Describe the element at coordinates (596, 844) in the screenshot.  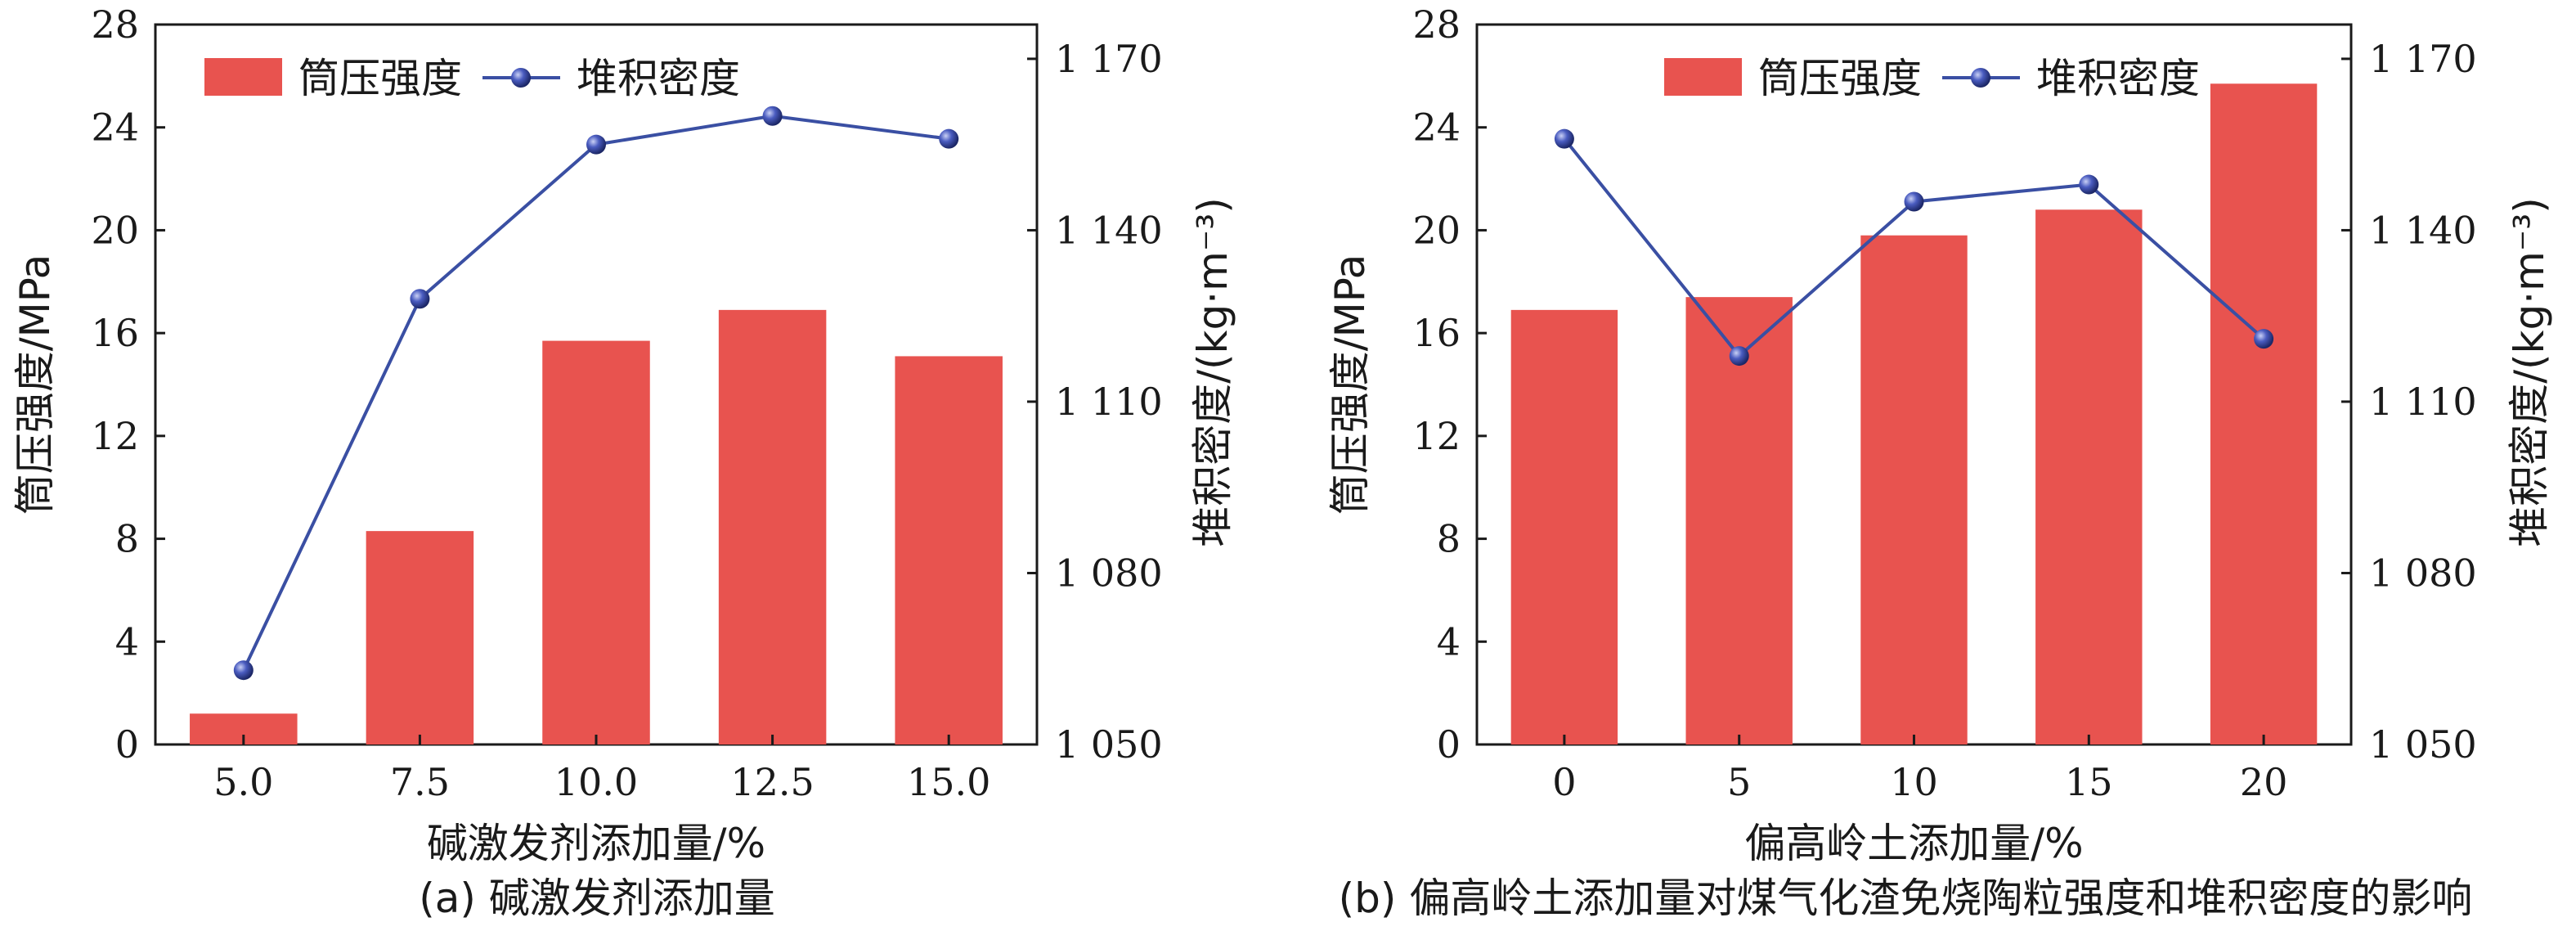
I see `x-axis-label: 碱激发剂添加量/%` at that location.